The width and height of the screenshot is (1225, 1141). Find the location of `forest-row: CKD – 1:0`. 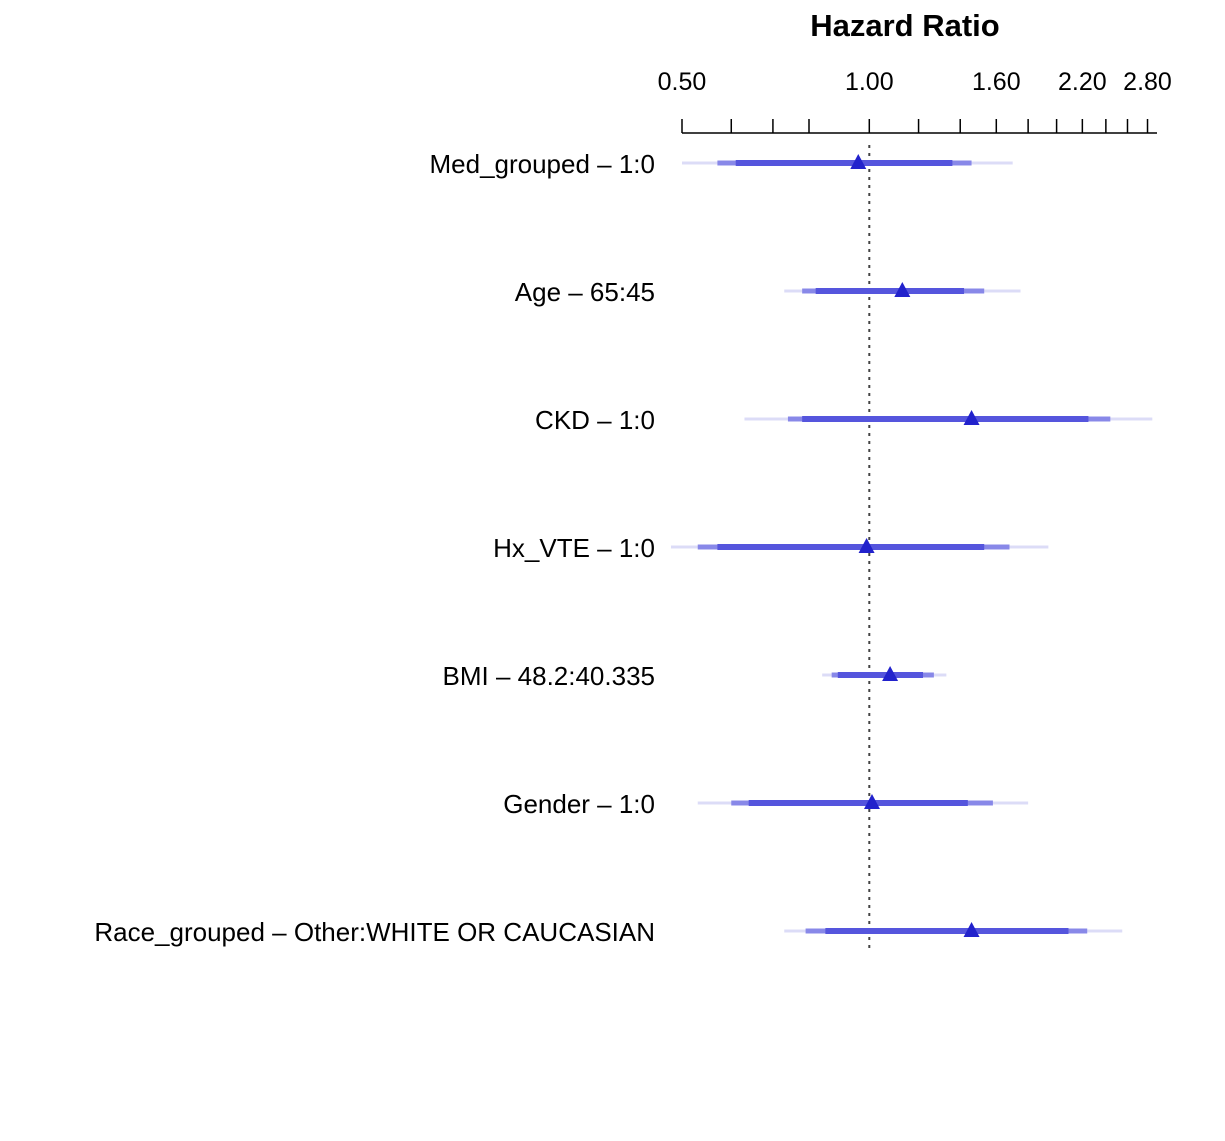

forest-row: CKD – 1:0 is located at coordinates (844, 420).